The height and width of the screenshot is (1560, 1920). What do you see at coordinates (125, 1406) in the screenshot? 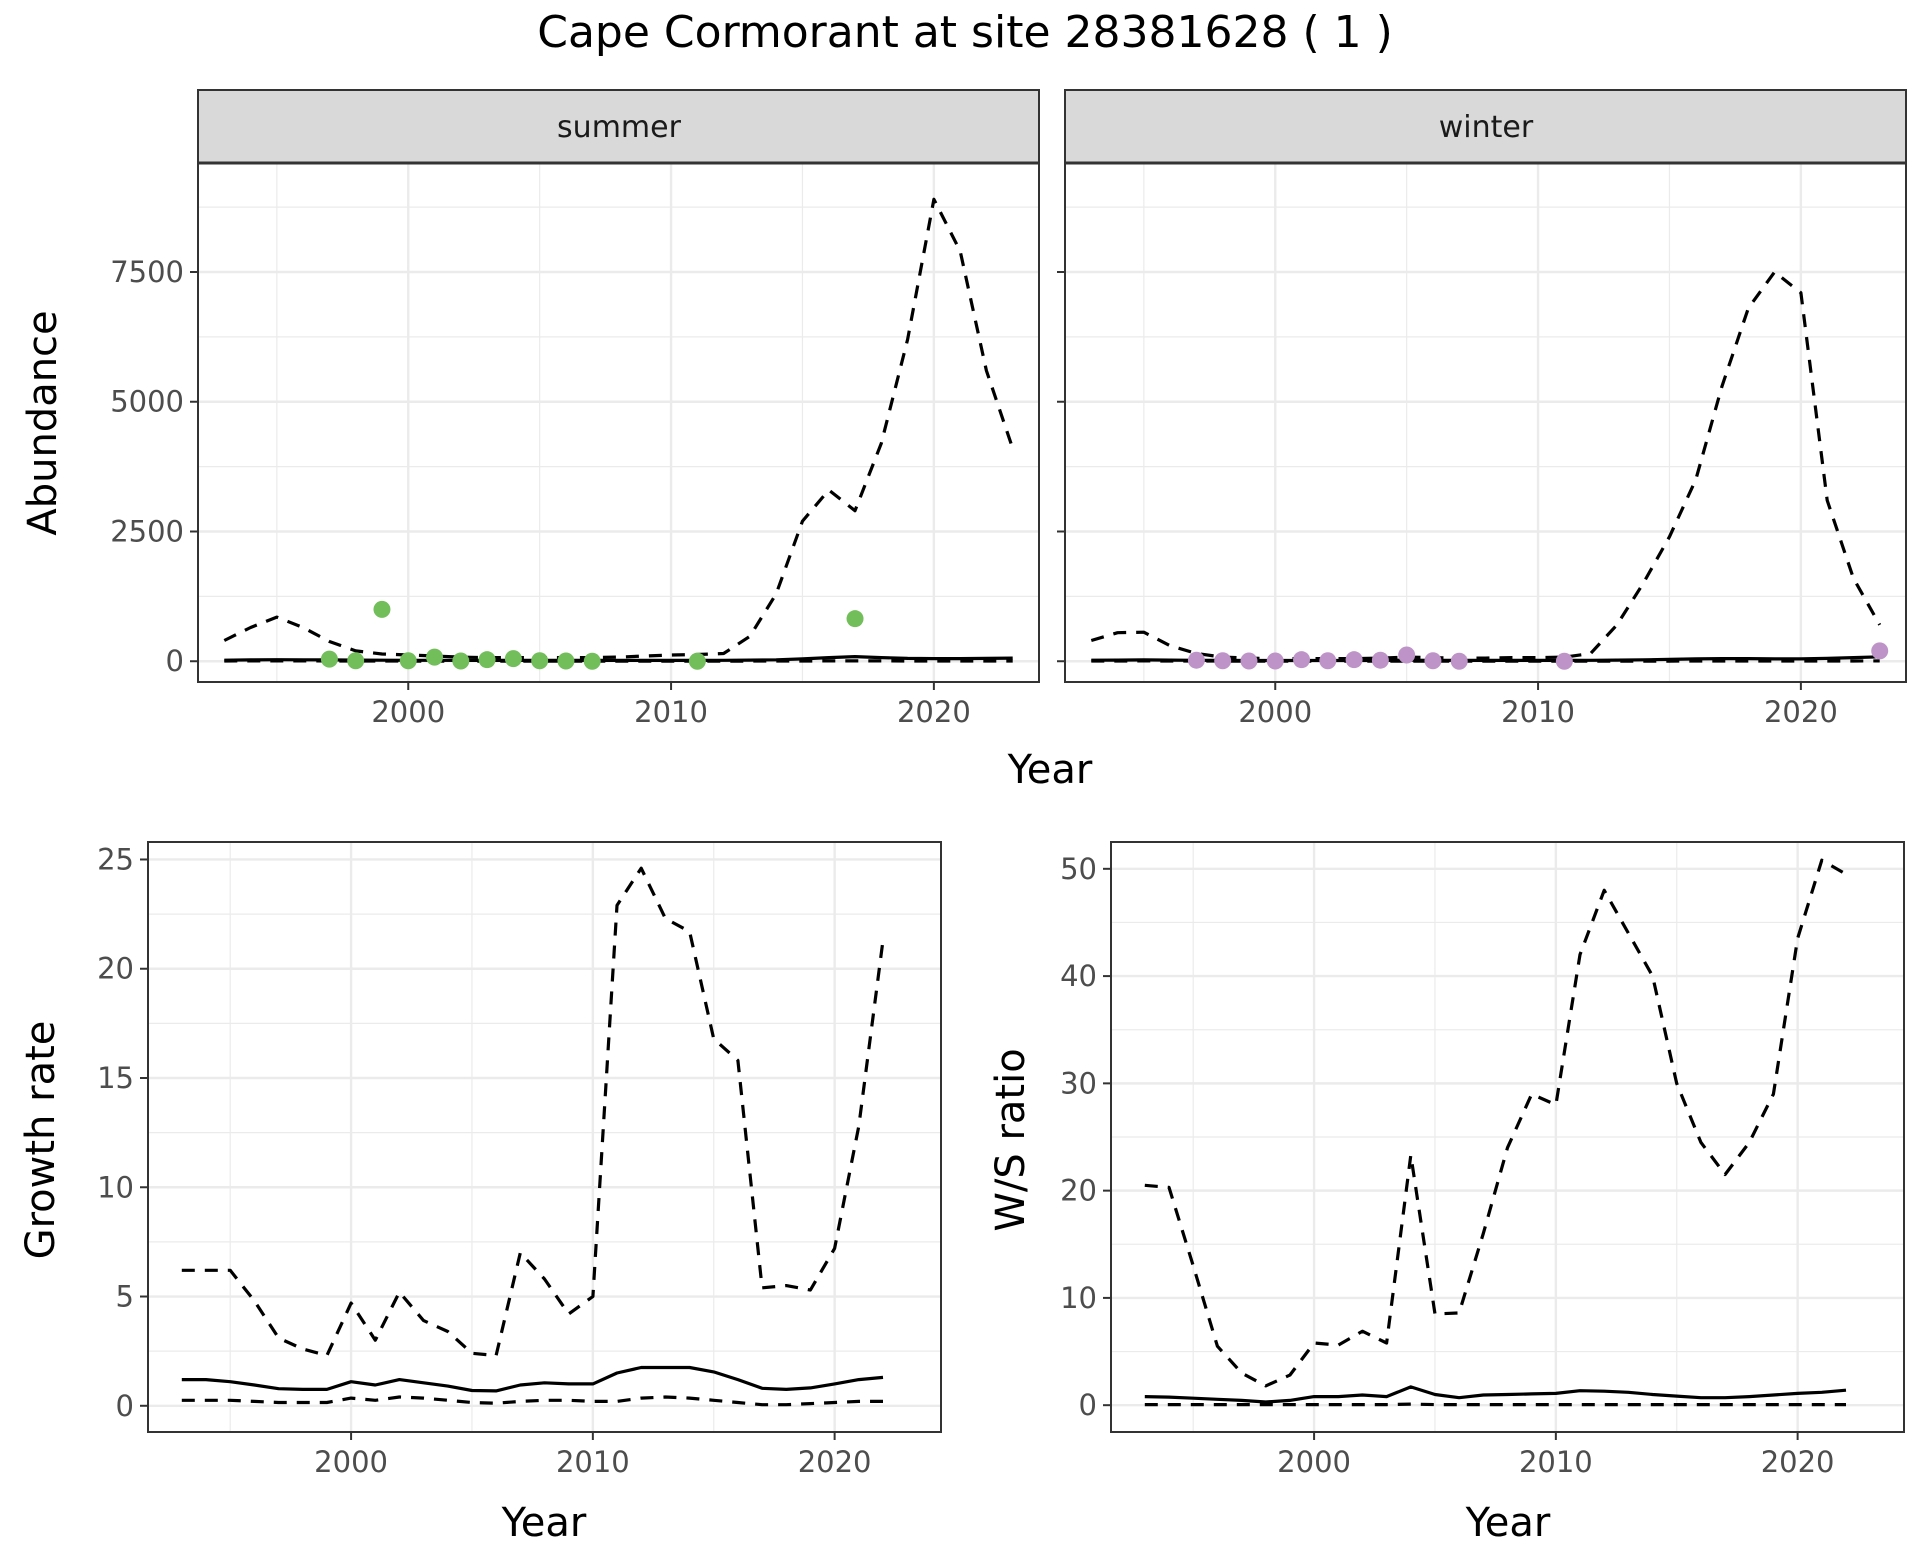
I see `growth-y-tick-label: 0` at bounding box center [125, 1406].